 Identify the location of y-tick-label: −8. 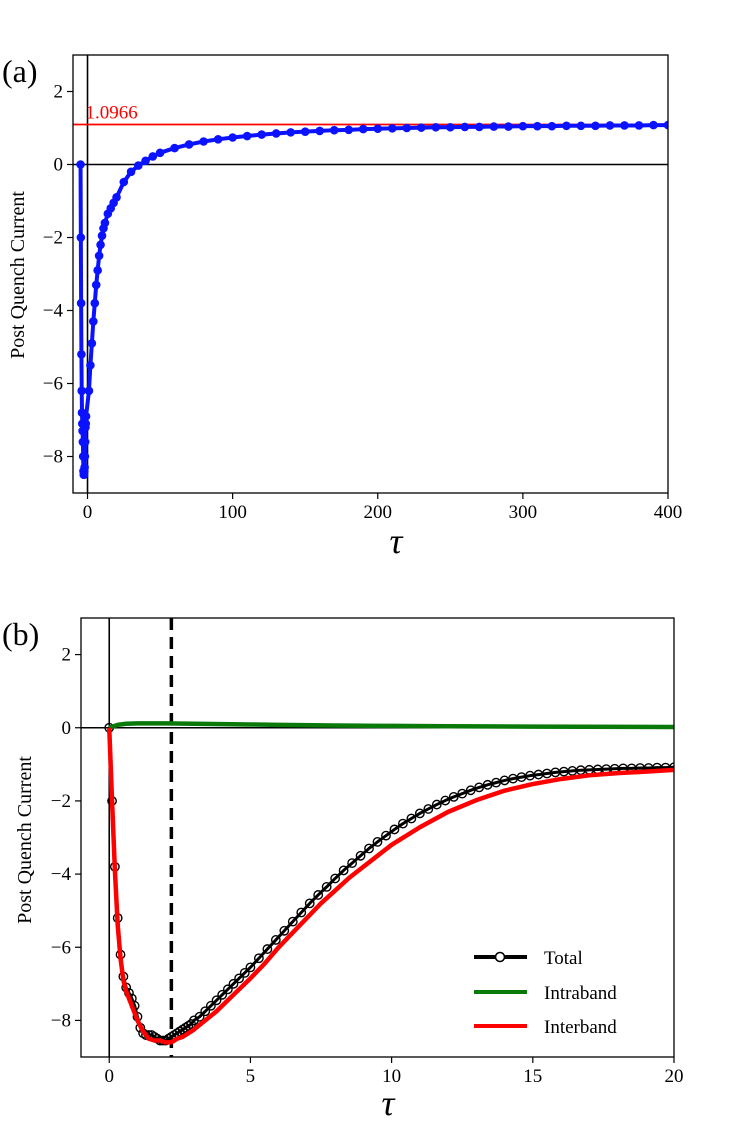
(61, 1020).